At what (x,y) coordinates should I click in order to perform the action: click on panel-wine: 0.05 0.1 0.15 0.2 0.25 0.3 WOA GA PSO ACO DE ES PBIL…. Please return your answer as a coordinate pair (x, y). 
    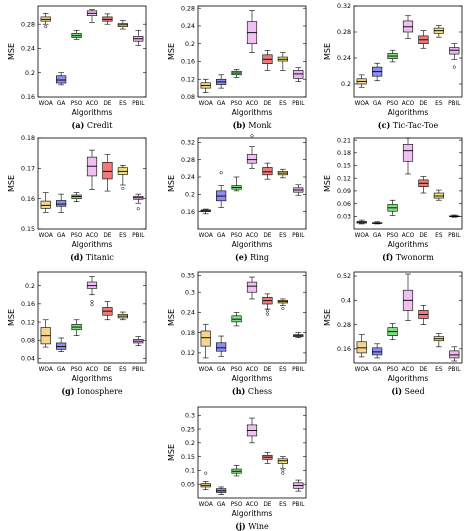
    Looking at the image, I should click on (237, 468).